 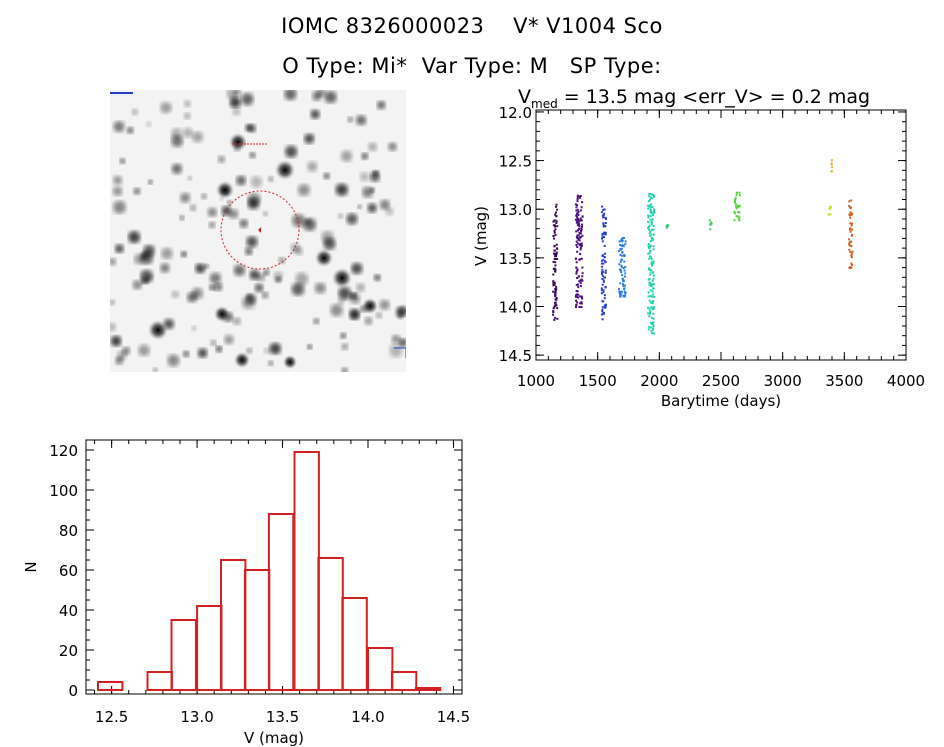 What do you see at coordinates (68, 611) in the screenshot?
I see `hist-y-tick-label: 40` at bounding box center [68, 611].